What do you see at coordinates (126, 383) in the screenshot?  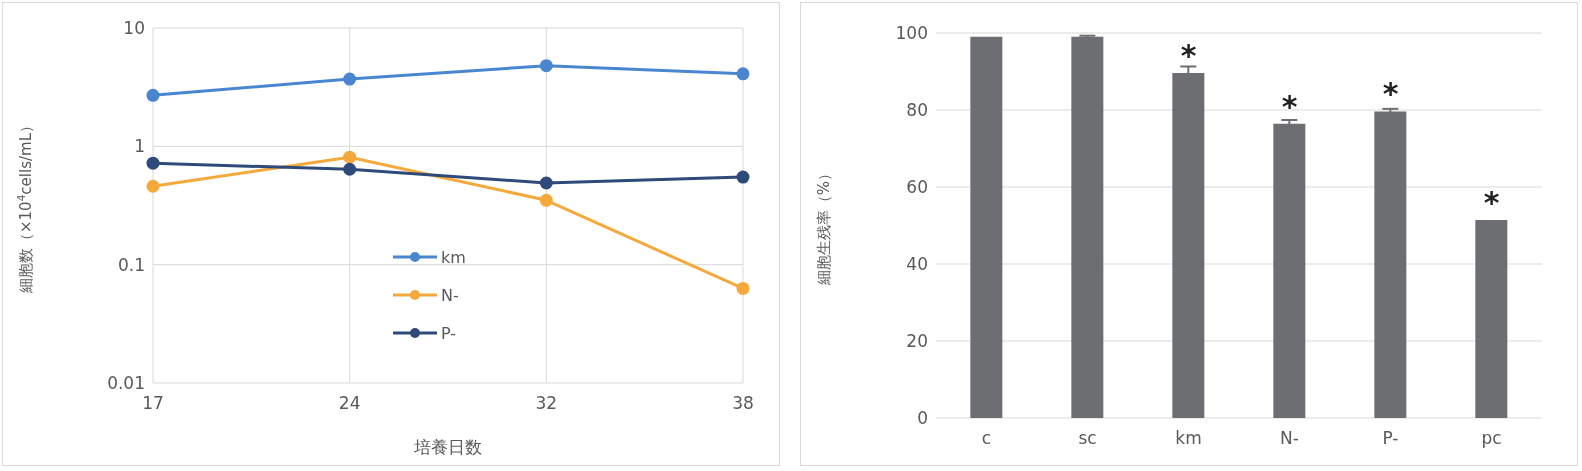 I see `y-tick-label: 0.01` at bounding box center [126, 383].